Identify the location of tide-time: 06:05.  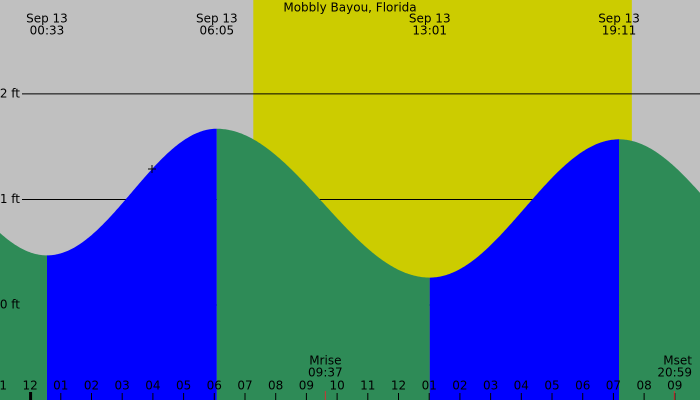
(217, 31).